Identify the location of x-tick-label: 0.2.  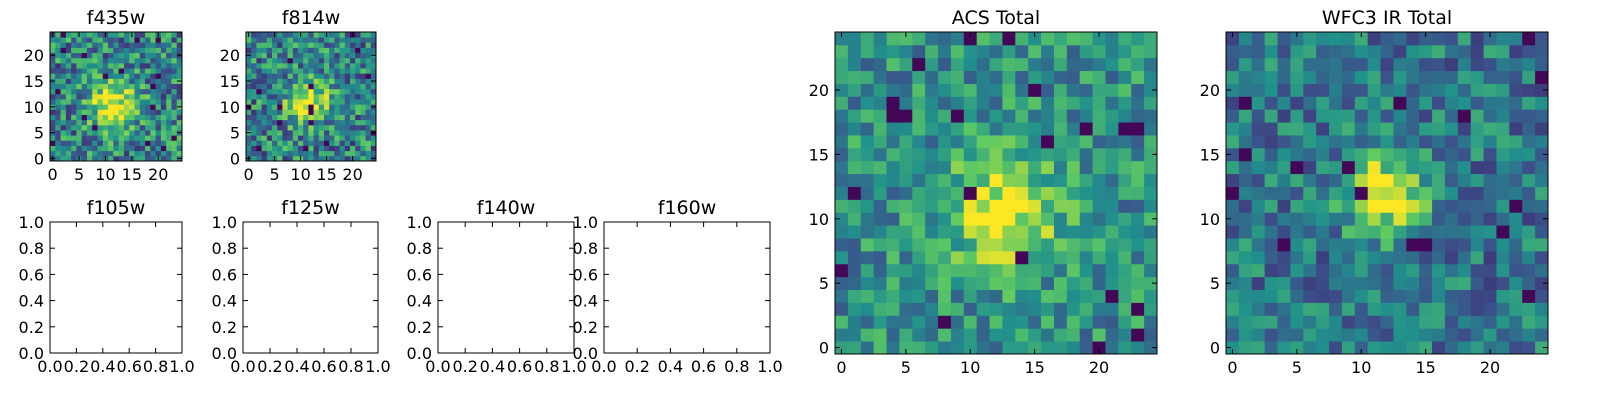
(636, 366).